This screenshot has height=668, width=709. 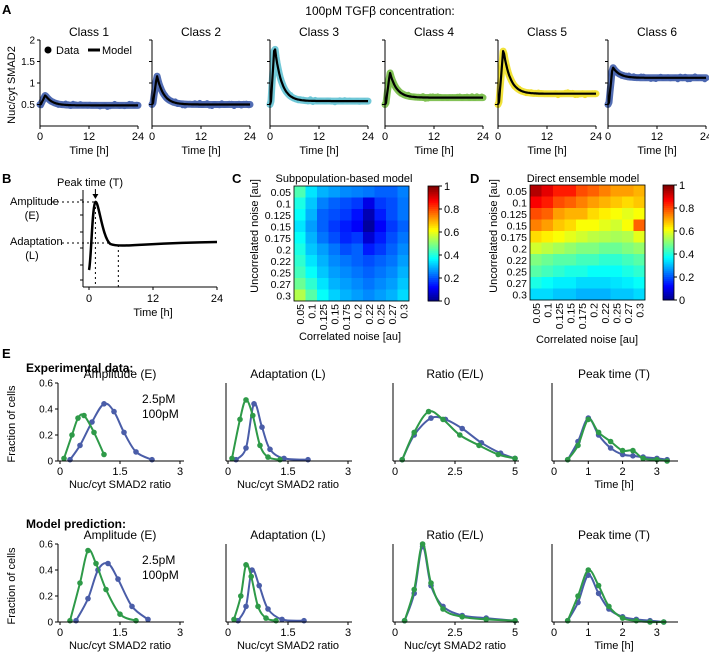 I want to click on amplitude-label: Amplitude, so click(x=34, y=202).